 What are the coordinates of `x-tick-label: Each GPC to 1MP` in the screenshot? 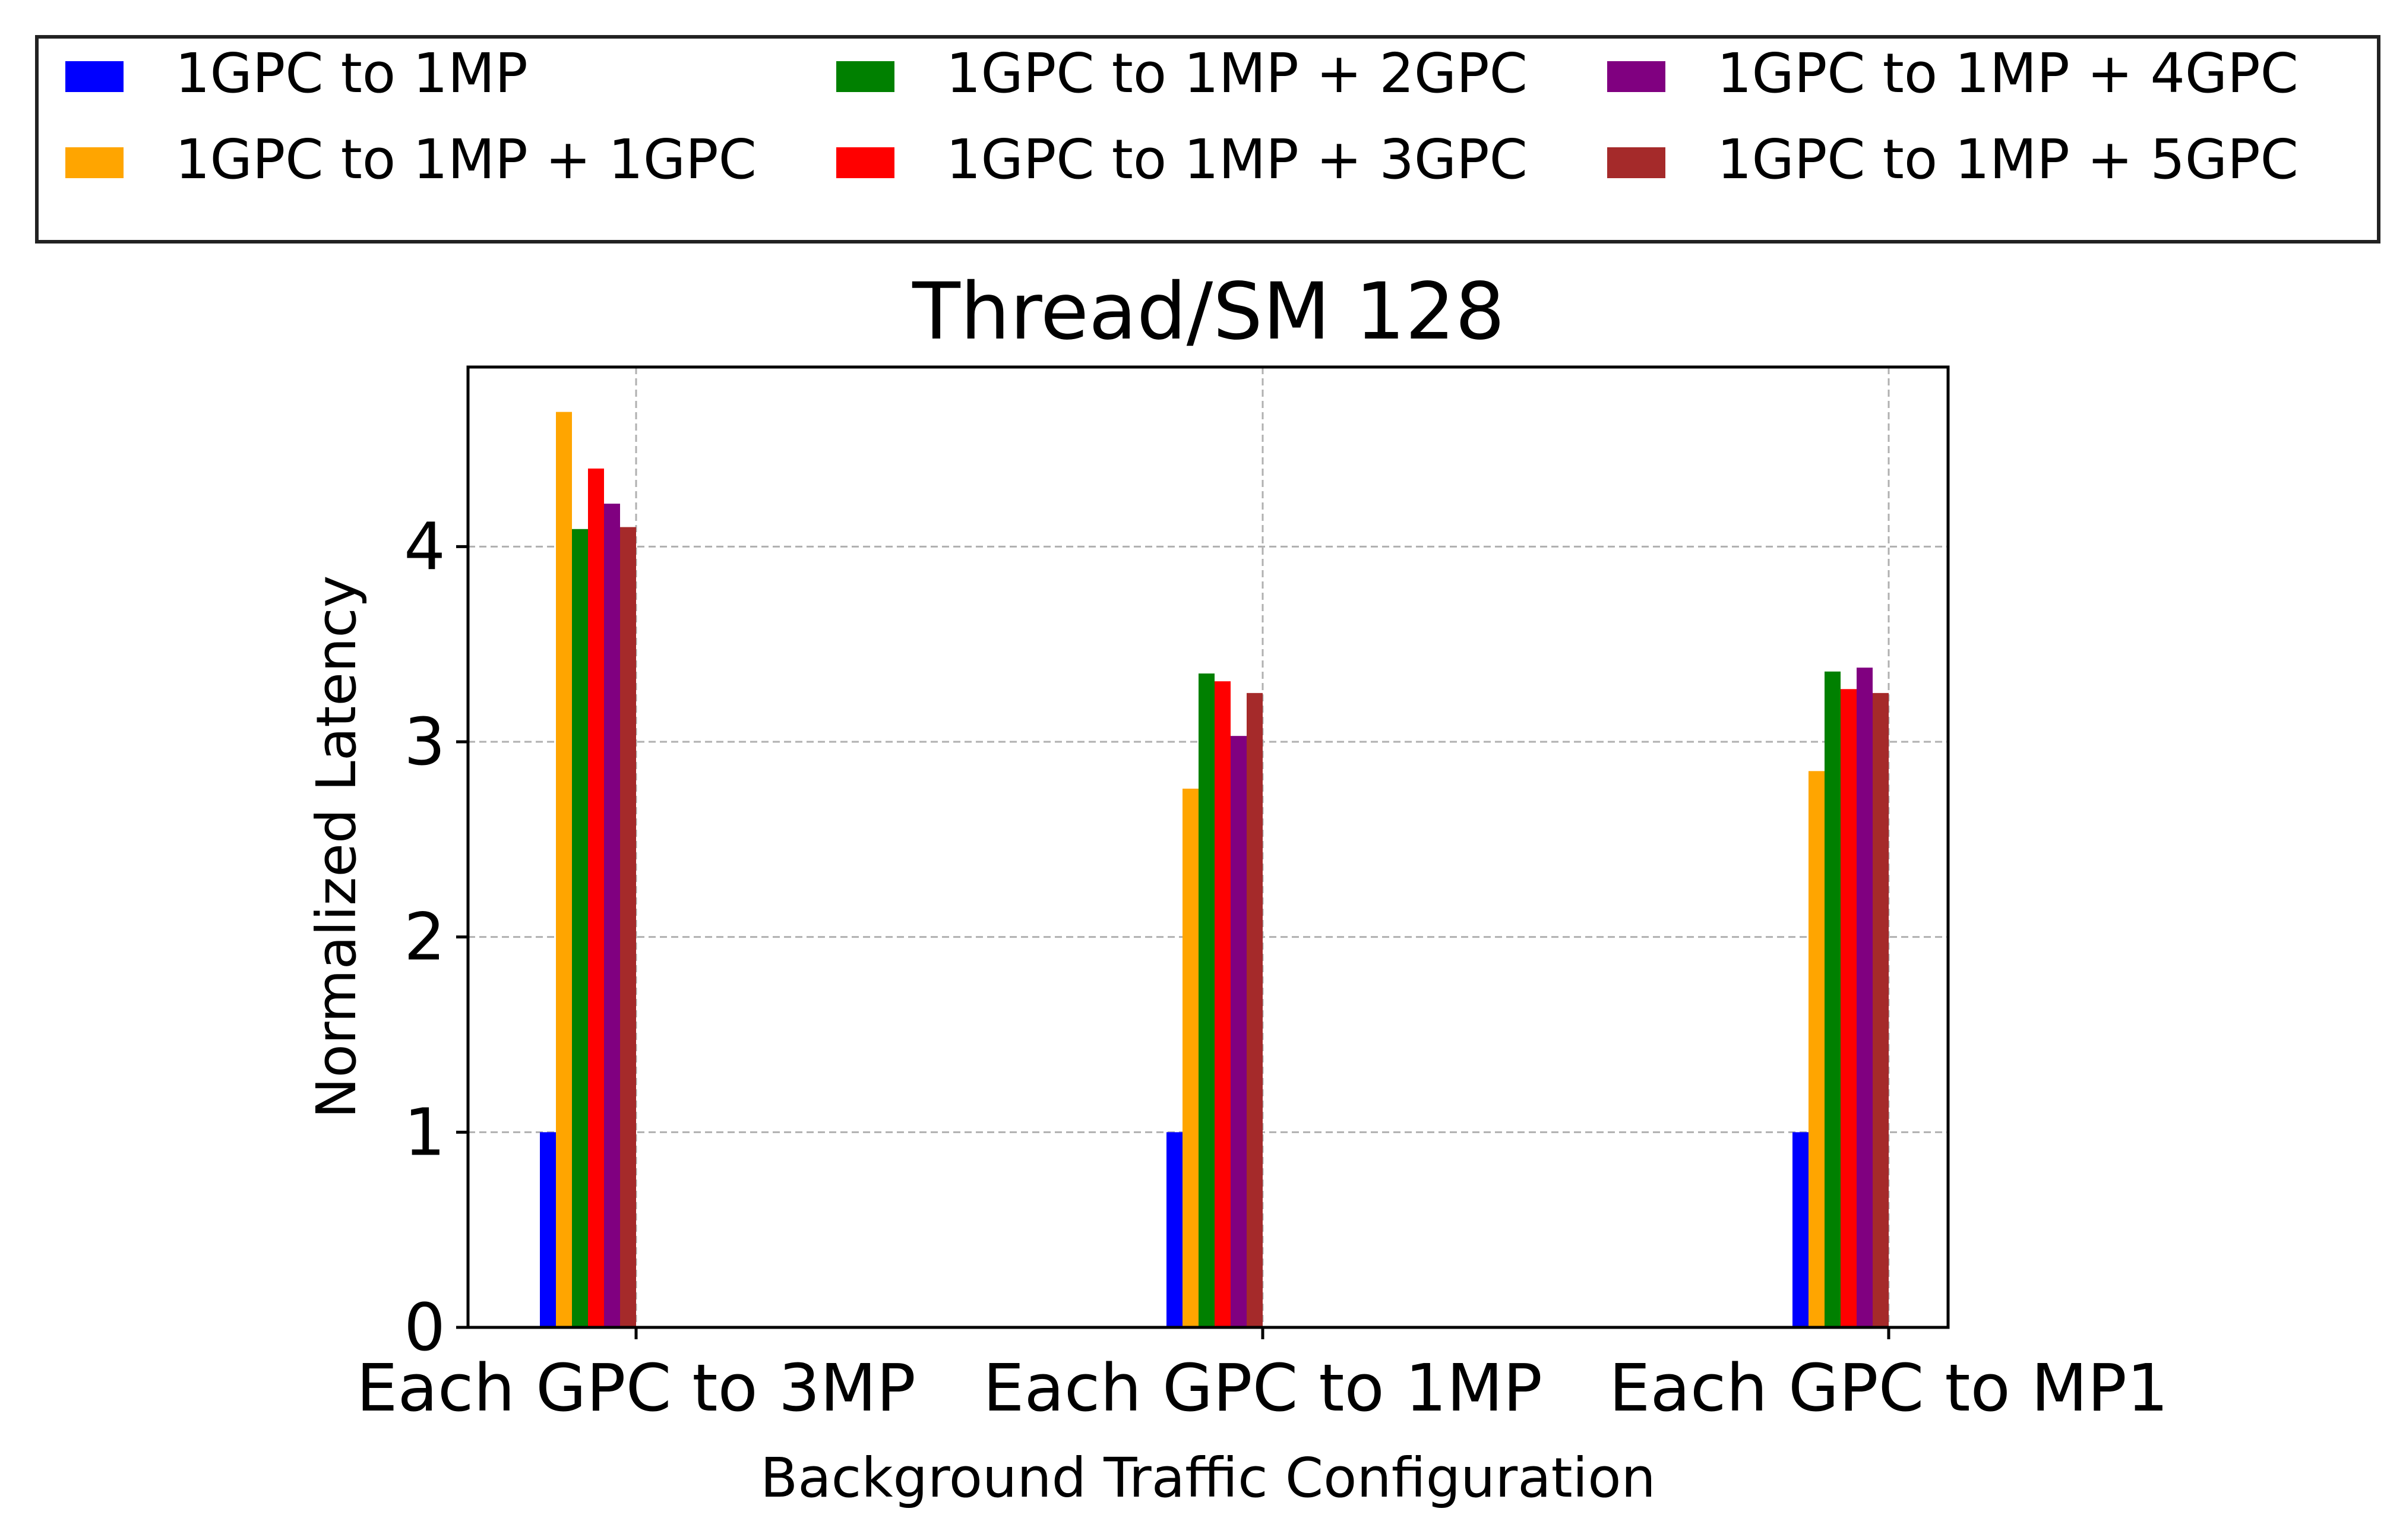 It's located at (1262, 1388).